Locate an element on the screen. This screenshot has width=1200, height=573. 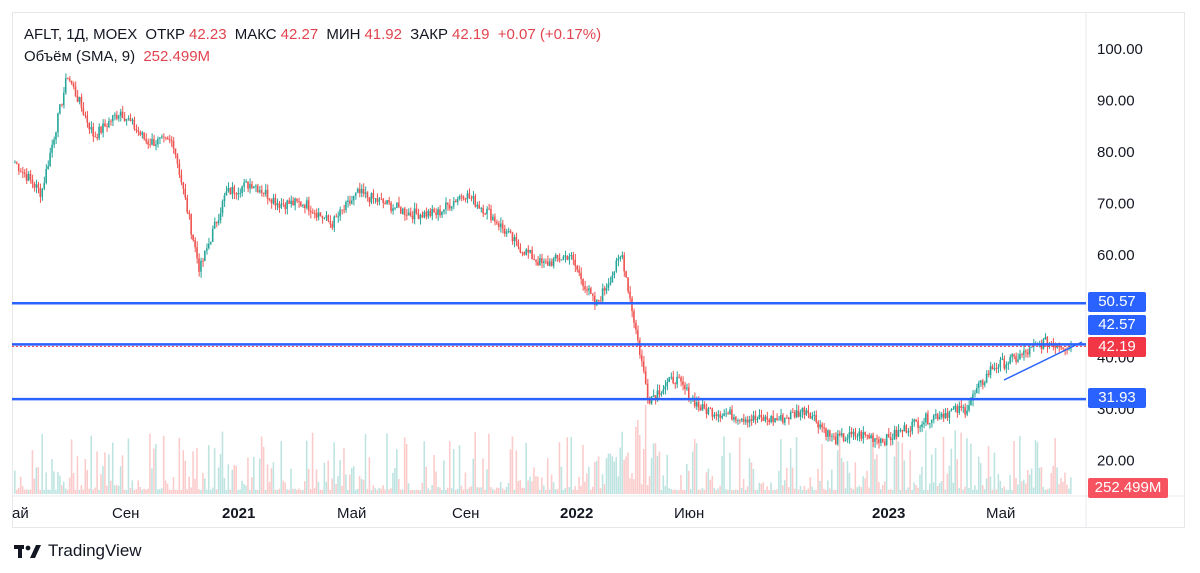
trend-line is located at coordinates (1043, 361).